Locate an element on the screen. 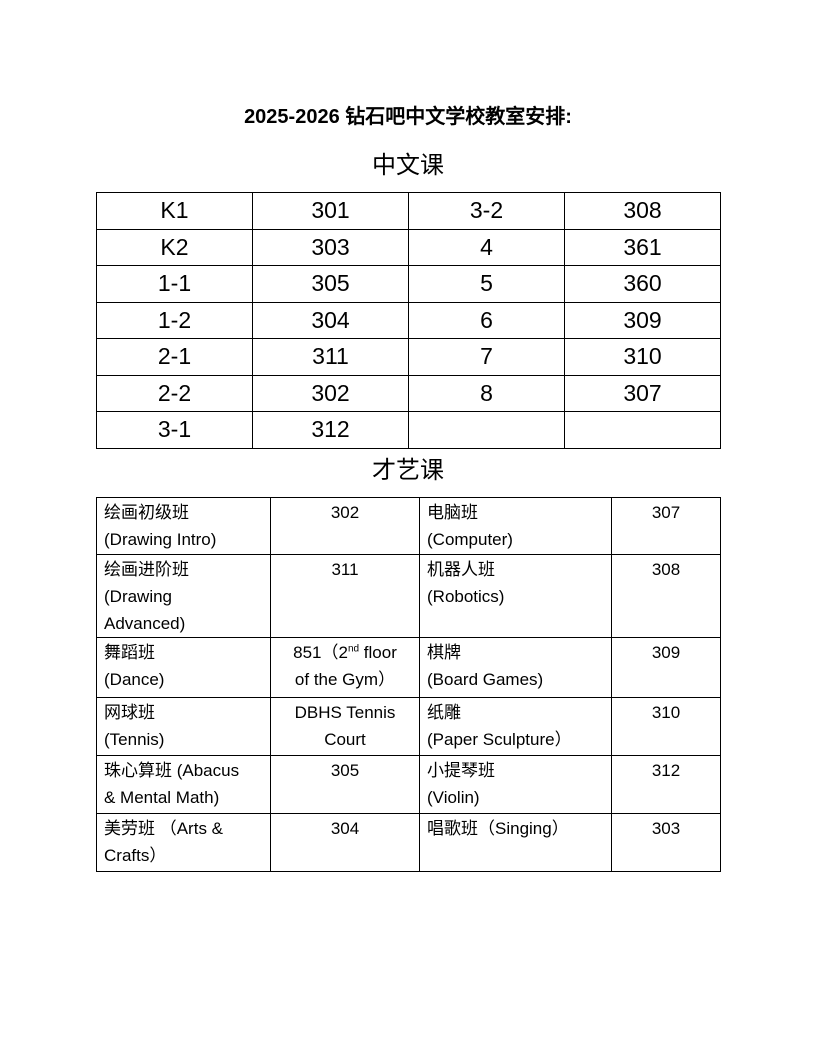 The height and width of the screenshot is (1056, 816). class-name-cell: 绘画初级班 (Drawing Intro) is located at coordinates (183, 526).